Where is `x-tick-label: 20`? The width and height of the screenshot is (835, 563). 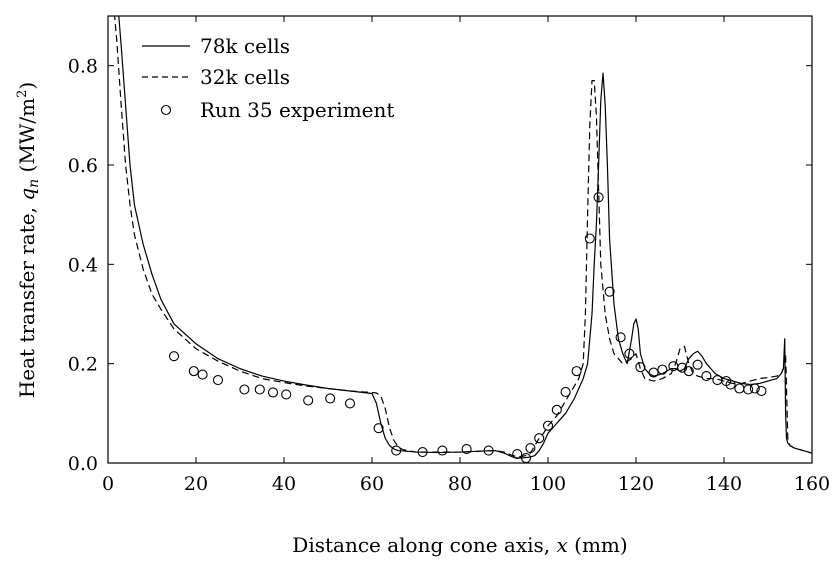
x-tick-label: 20 is located at coordinates (196, 484).